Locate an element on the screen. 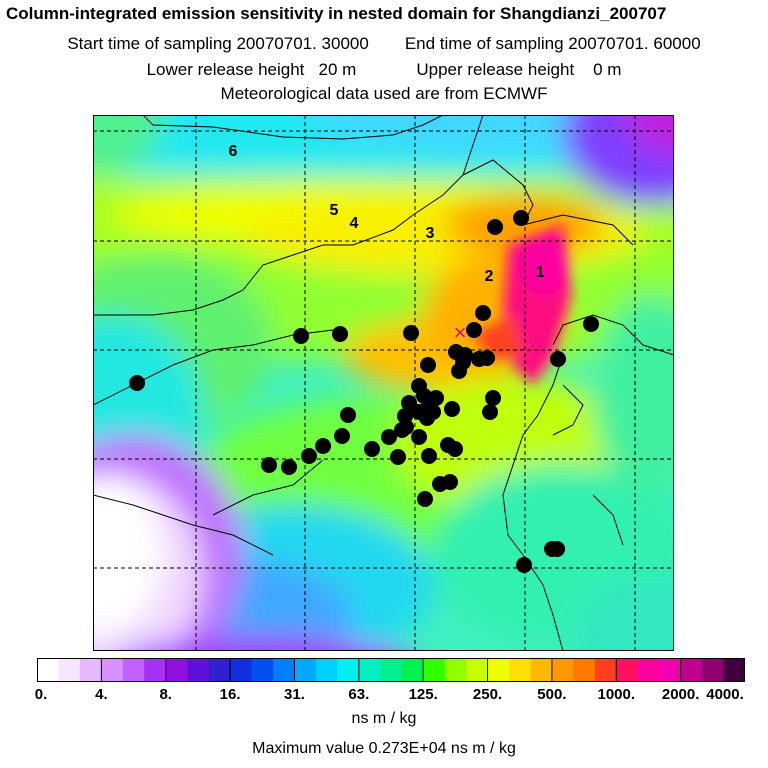 This screenshot has height=768, width=768. upper-height-label: Upper release height 0 m is located at coordinates (519, 69).